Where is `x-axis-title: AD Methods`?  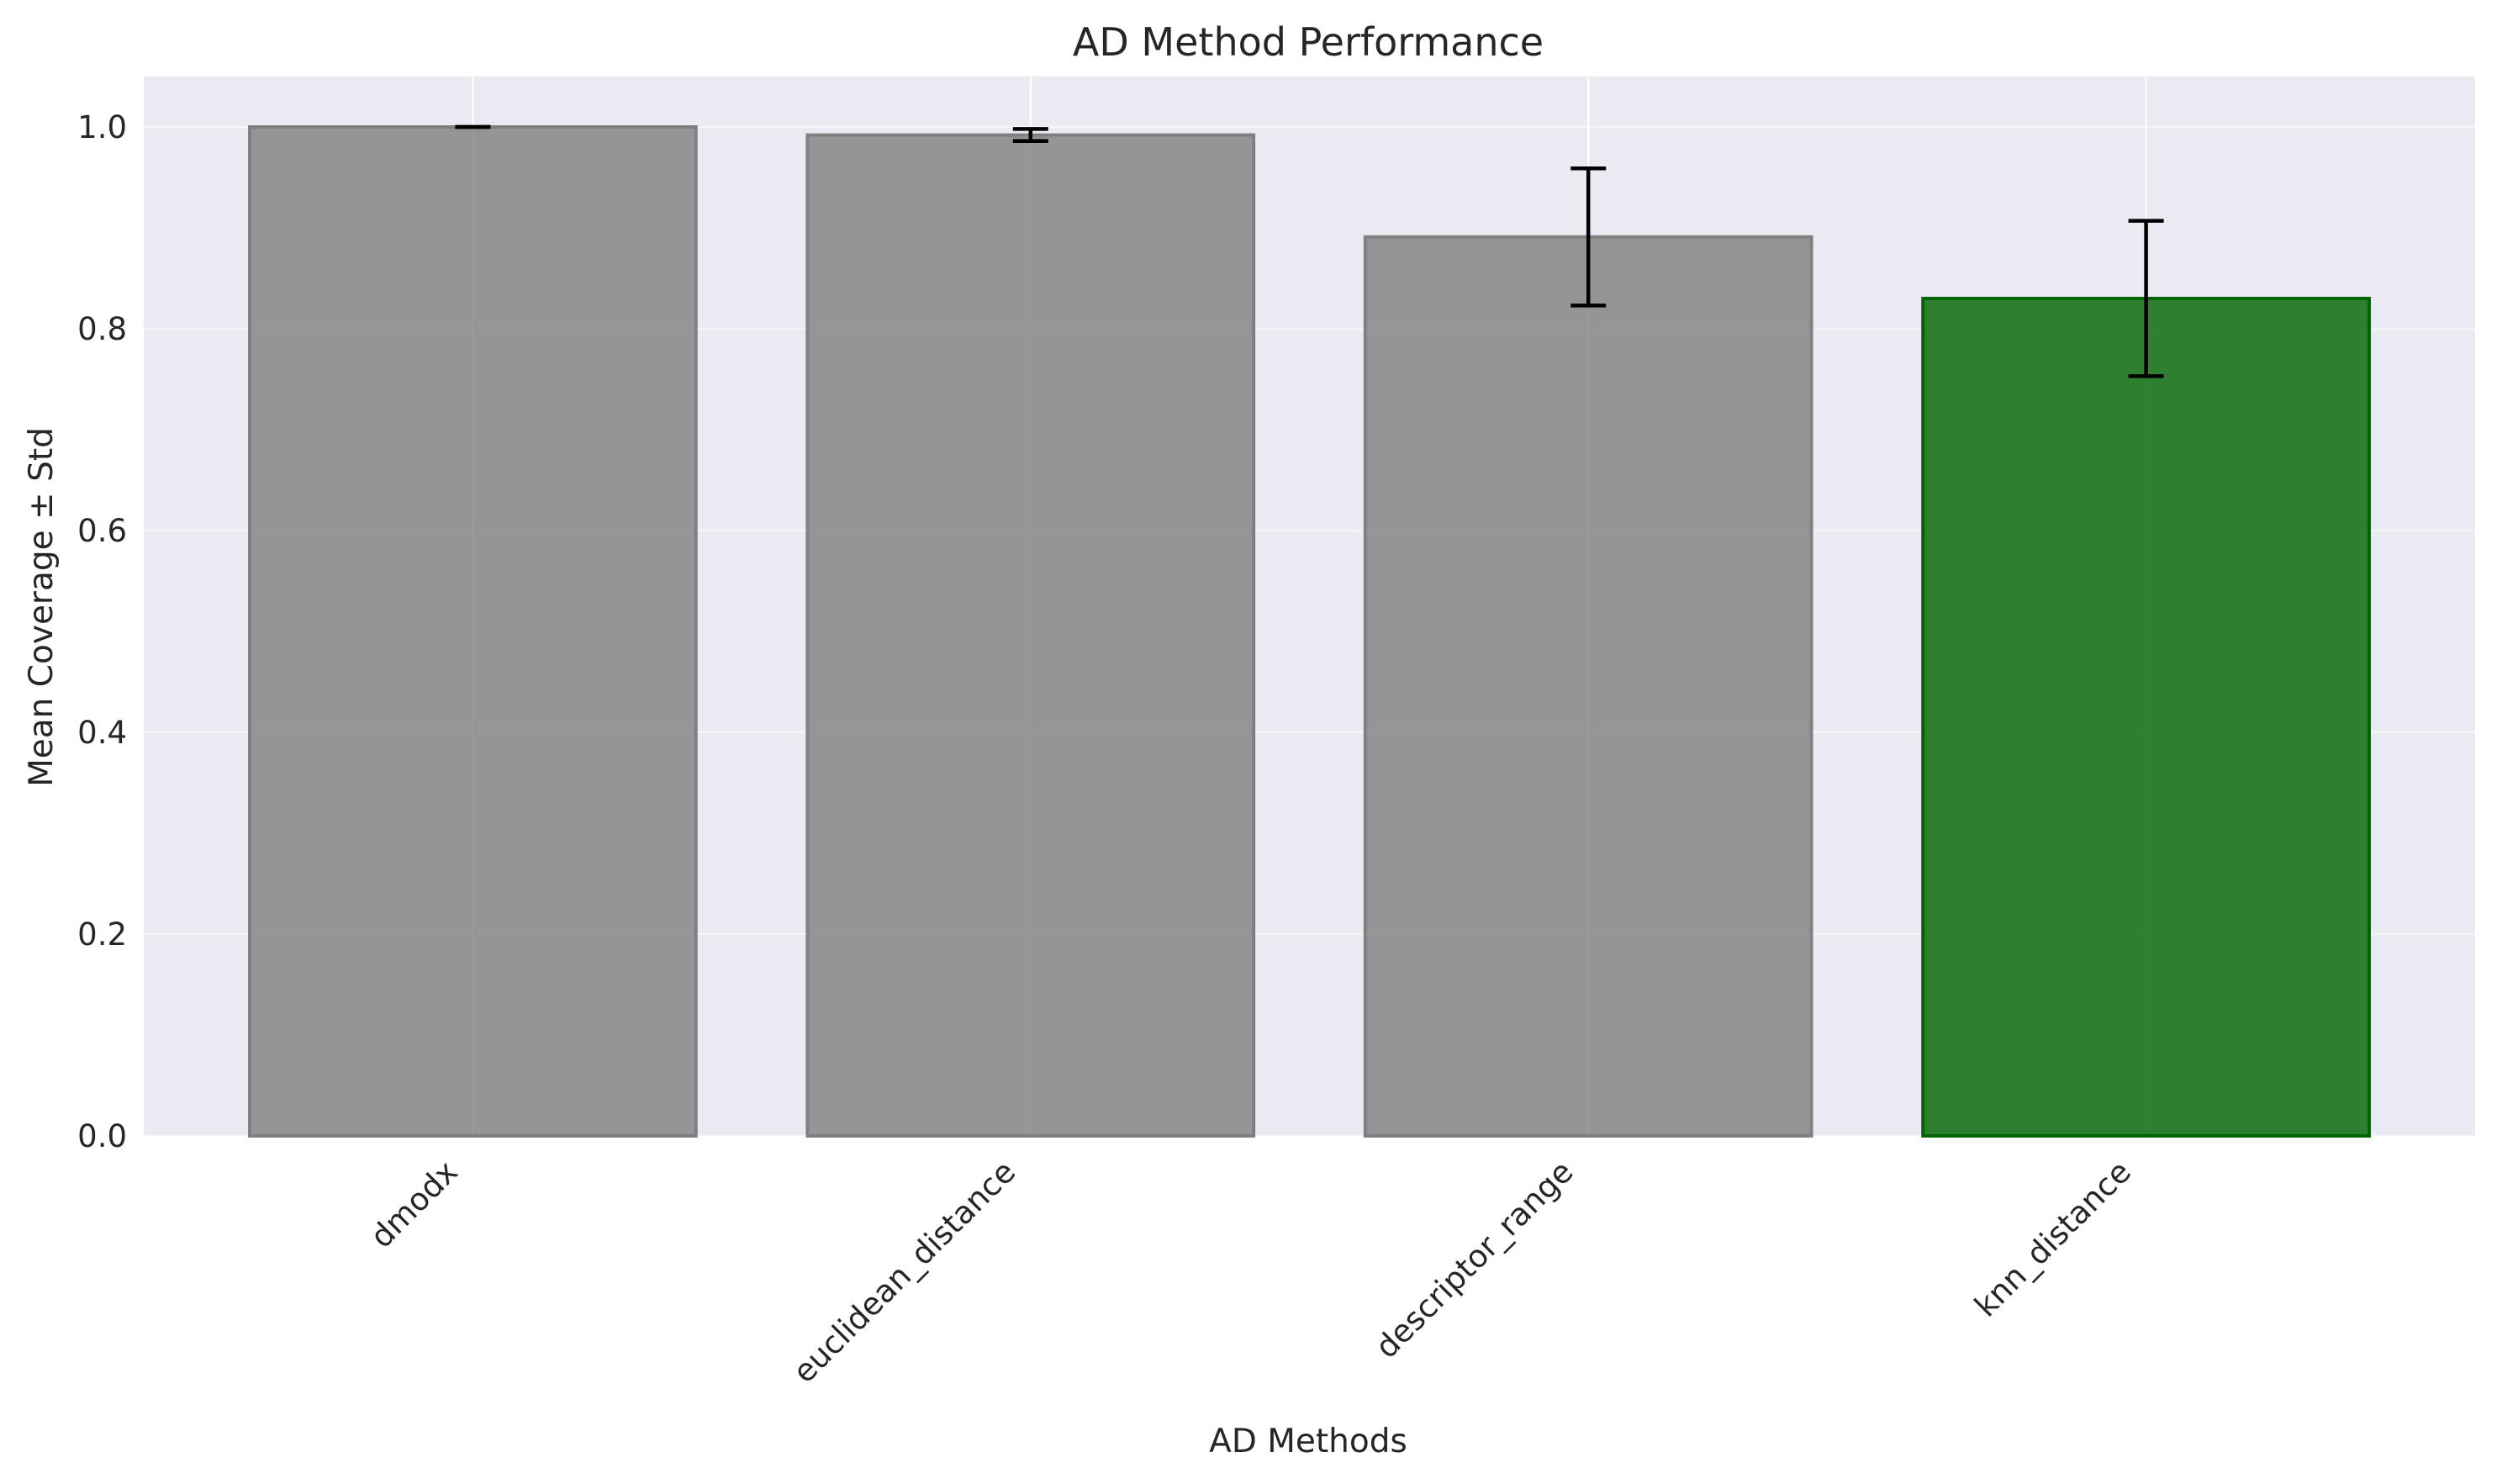 x-axis-title: AD Methods is located at coordinates (1308, 1441).